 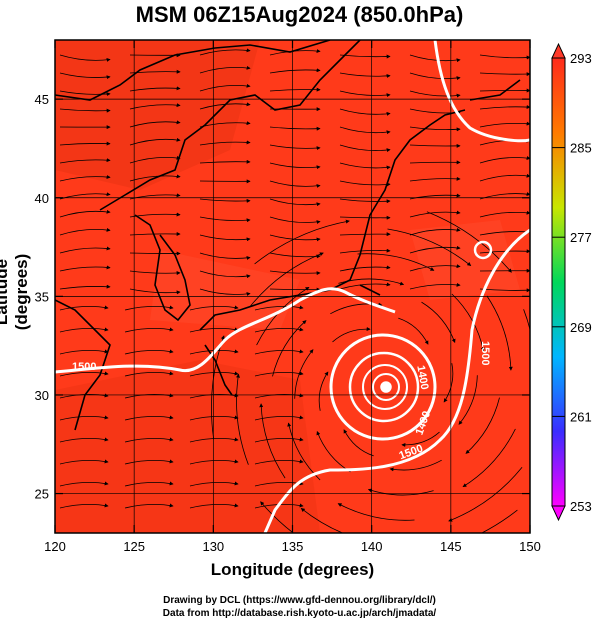 I want to click on contour-1500-east, so click(x=481, y=91).